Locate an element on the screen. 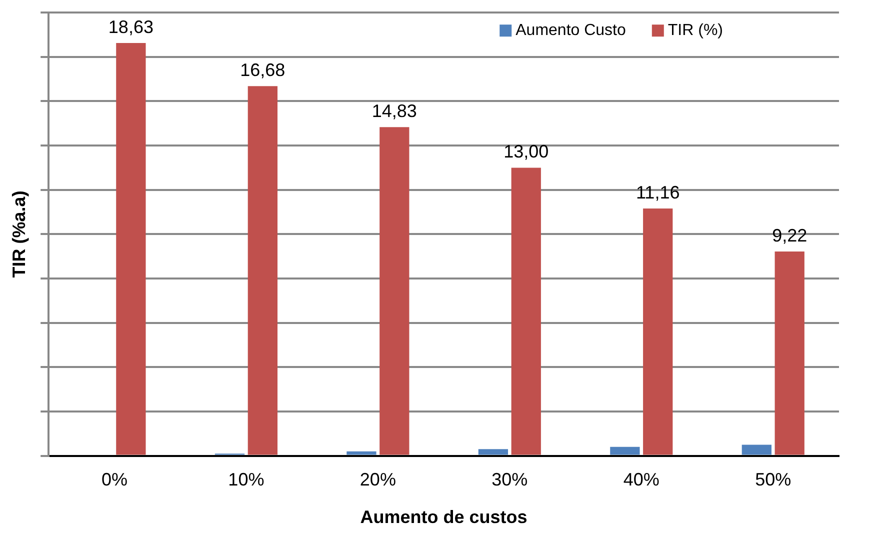 Image resolution: width=869 pixels, height=536 pixels. x-tick-label: 30% is located at coordinates (510, 480).